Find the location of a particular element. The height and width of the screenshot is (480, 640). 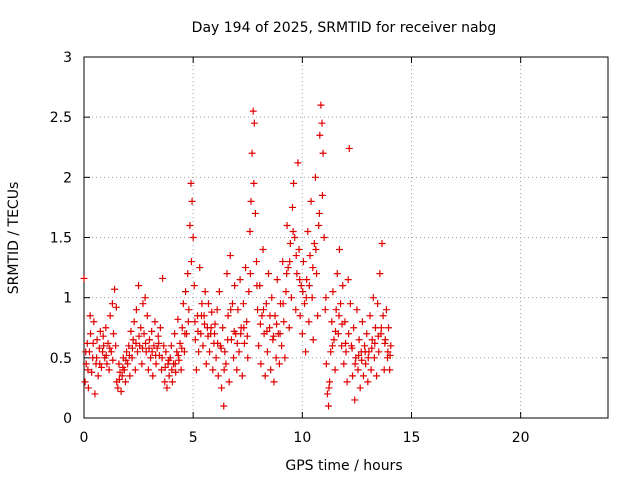

y-tick-label: 2 is located at coordinates (67, 178).